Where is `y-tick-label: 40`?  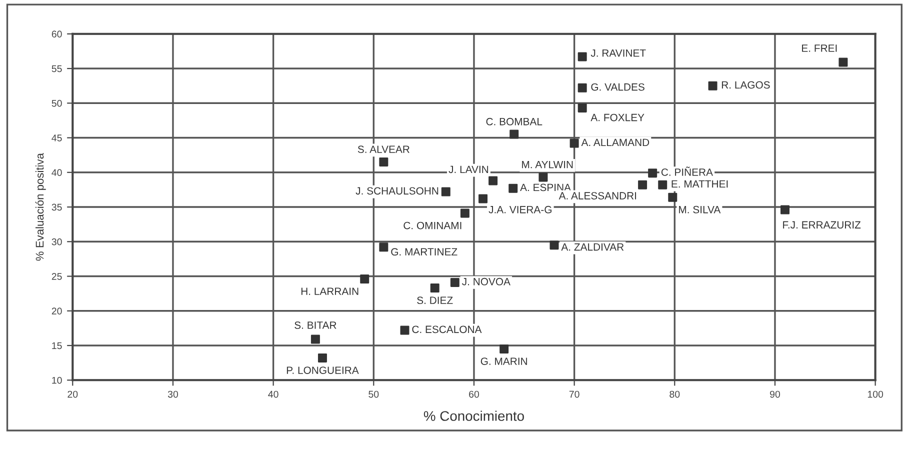
y-tick-label: 40 is located at coordinates (57, 172).